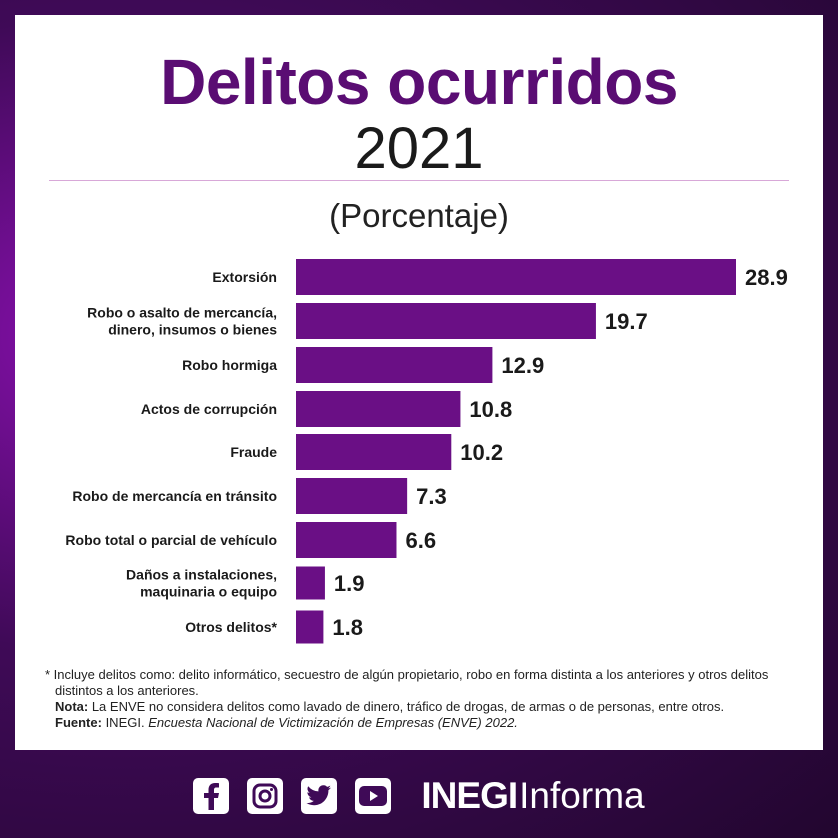 The image size is (838, 838). What do you see at coordinates (72, 706) in the screenshot?
I see `nota-label: Nota:` at bounding box center [72, 706].